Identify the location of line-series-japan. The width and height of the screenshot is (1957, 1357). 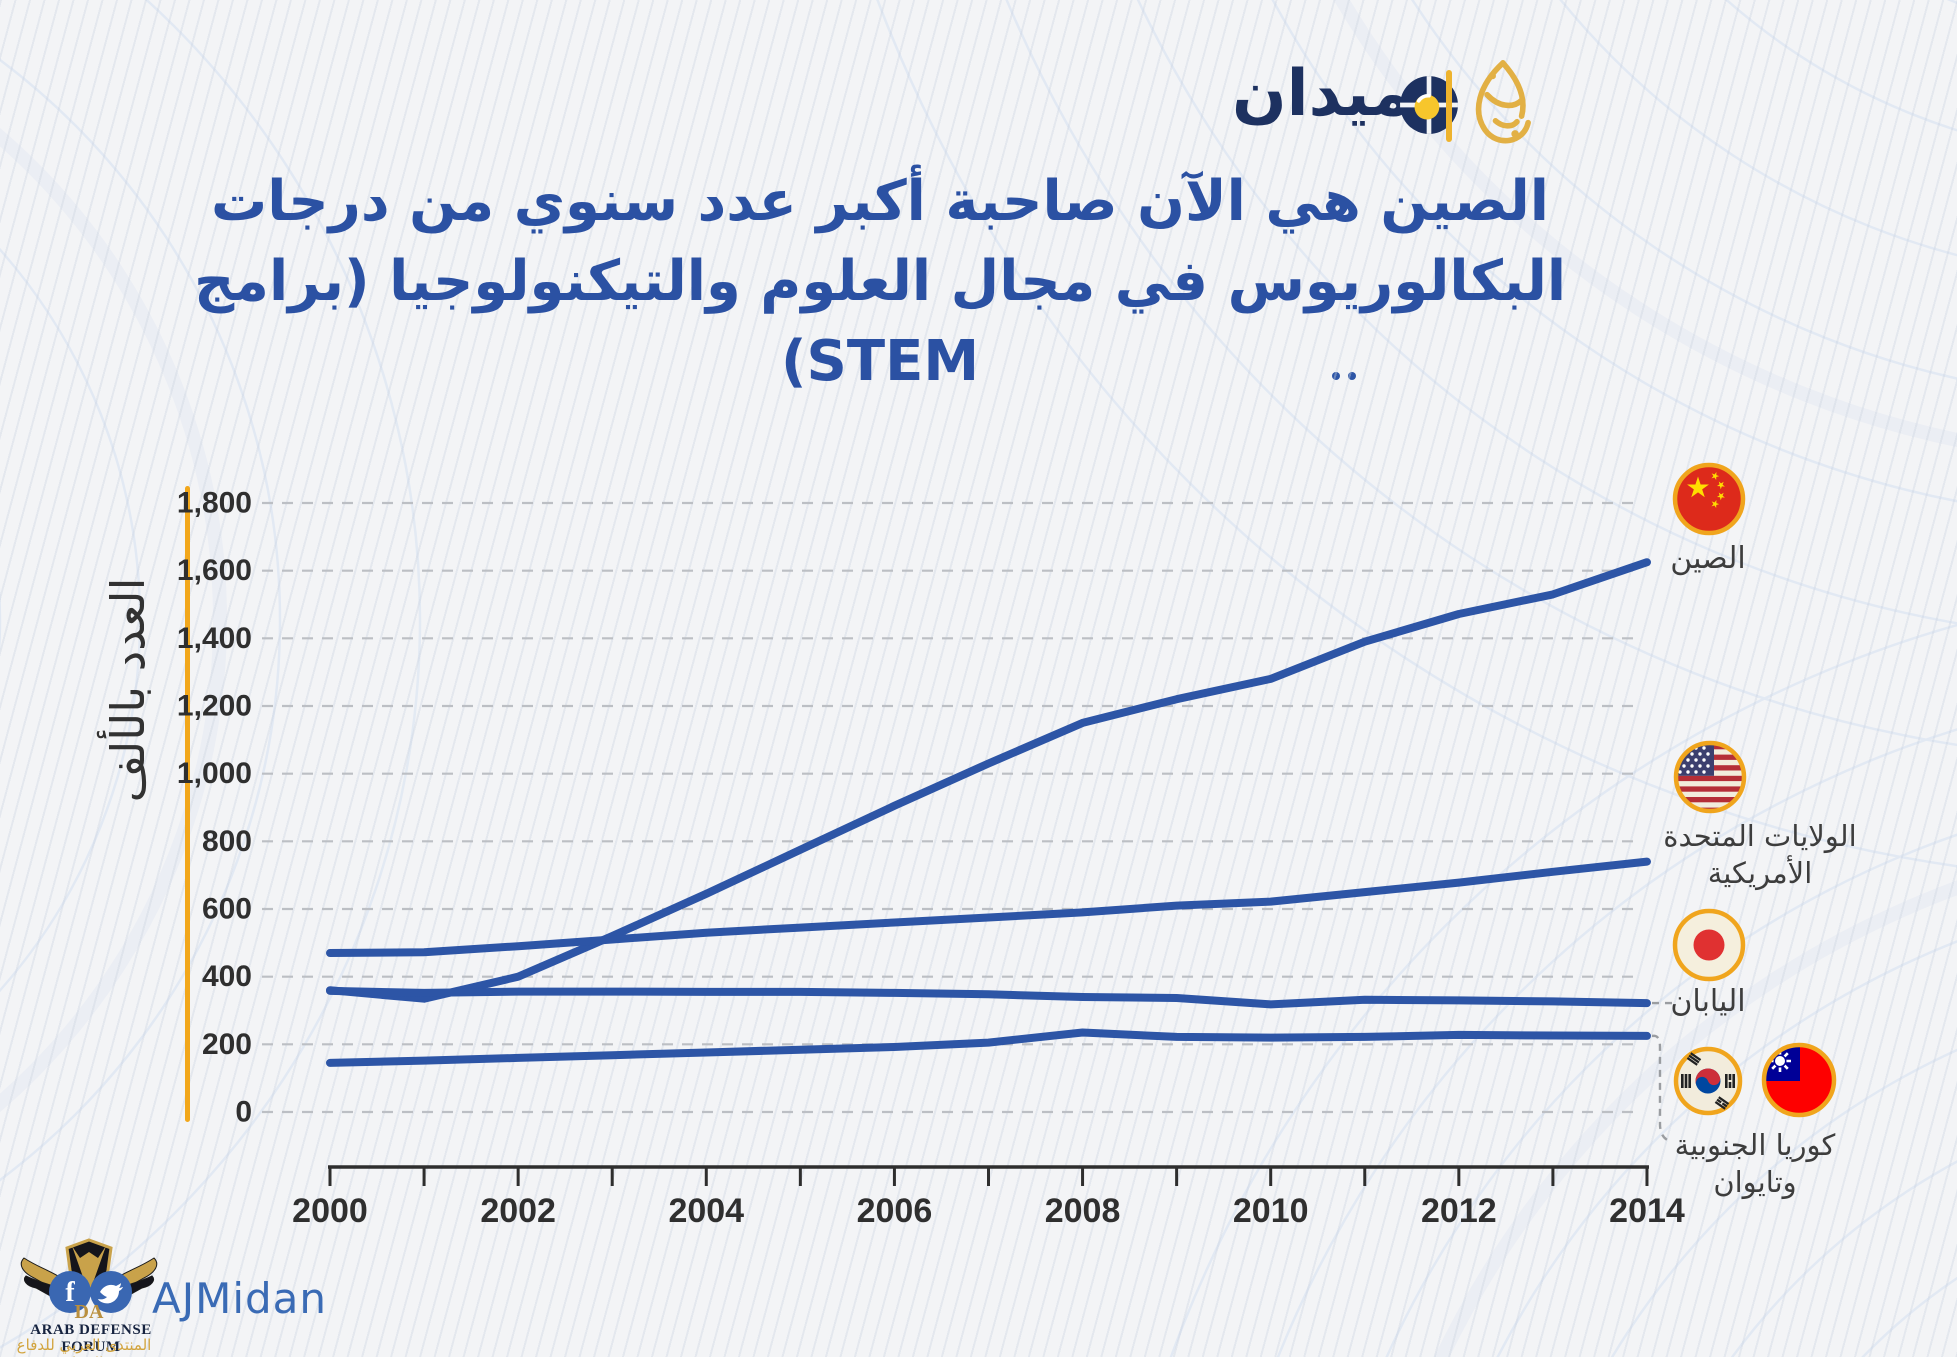
(988, 997).